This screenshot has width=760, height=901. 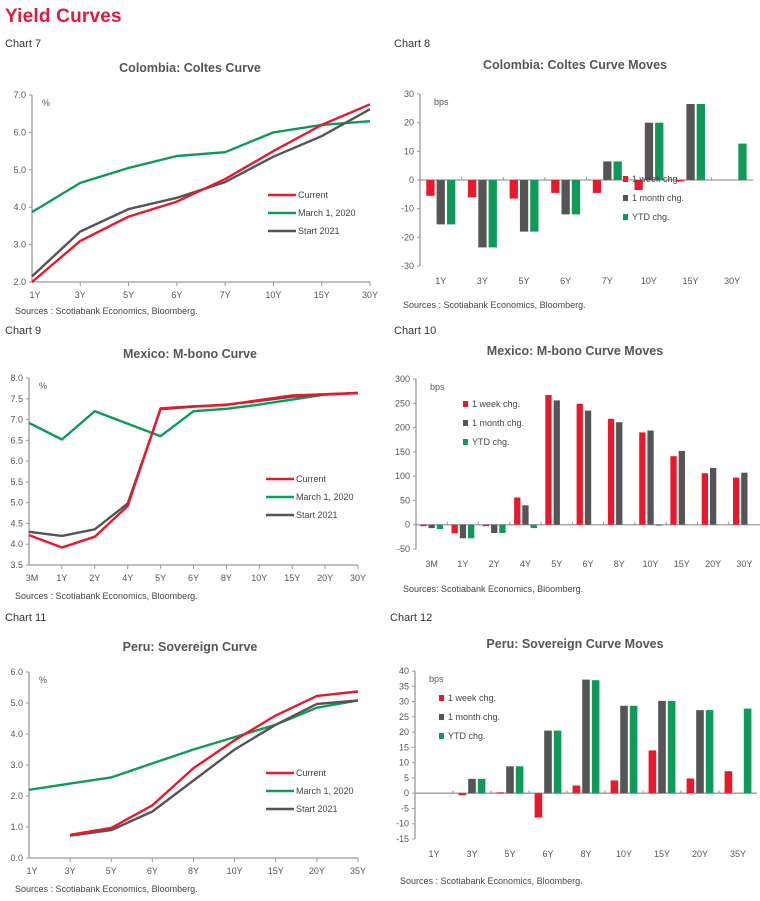 I want to click on y-tick-label: -30, so click(x=407, y=266).